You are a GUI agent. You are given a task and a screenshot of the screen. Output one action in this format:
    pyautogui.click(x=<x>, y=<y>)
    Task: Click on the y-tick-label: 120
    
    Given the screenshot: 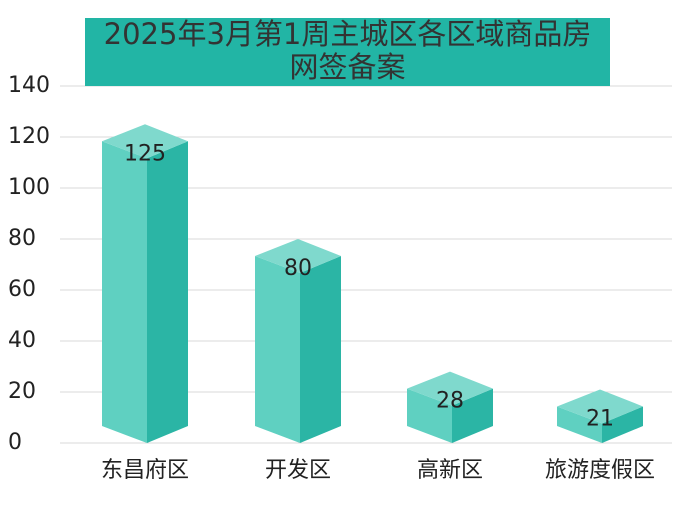 What is the action you would take?
    pyautogui.click(x=29, y=136)
    